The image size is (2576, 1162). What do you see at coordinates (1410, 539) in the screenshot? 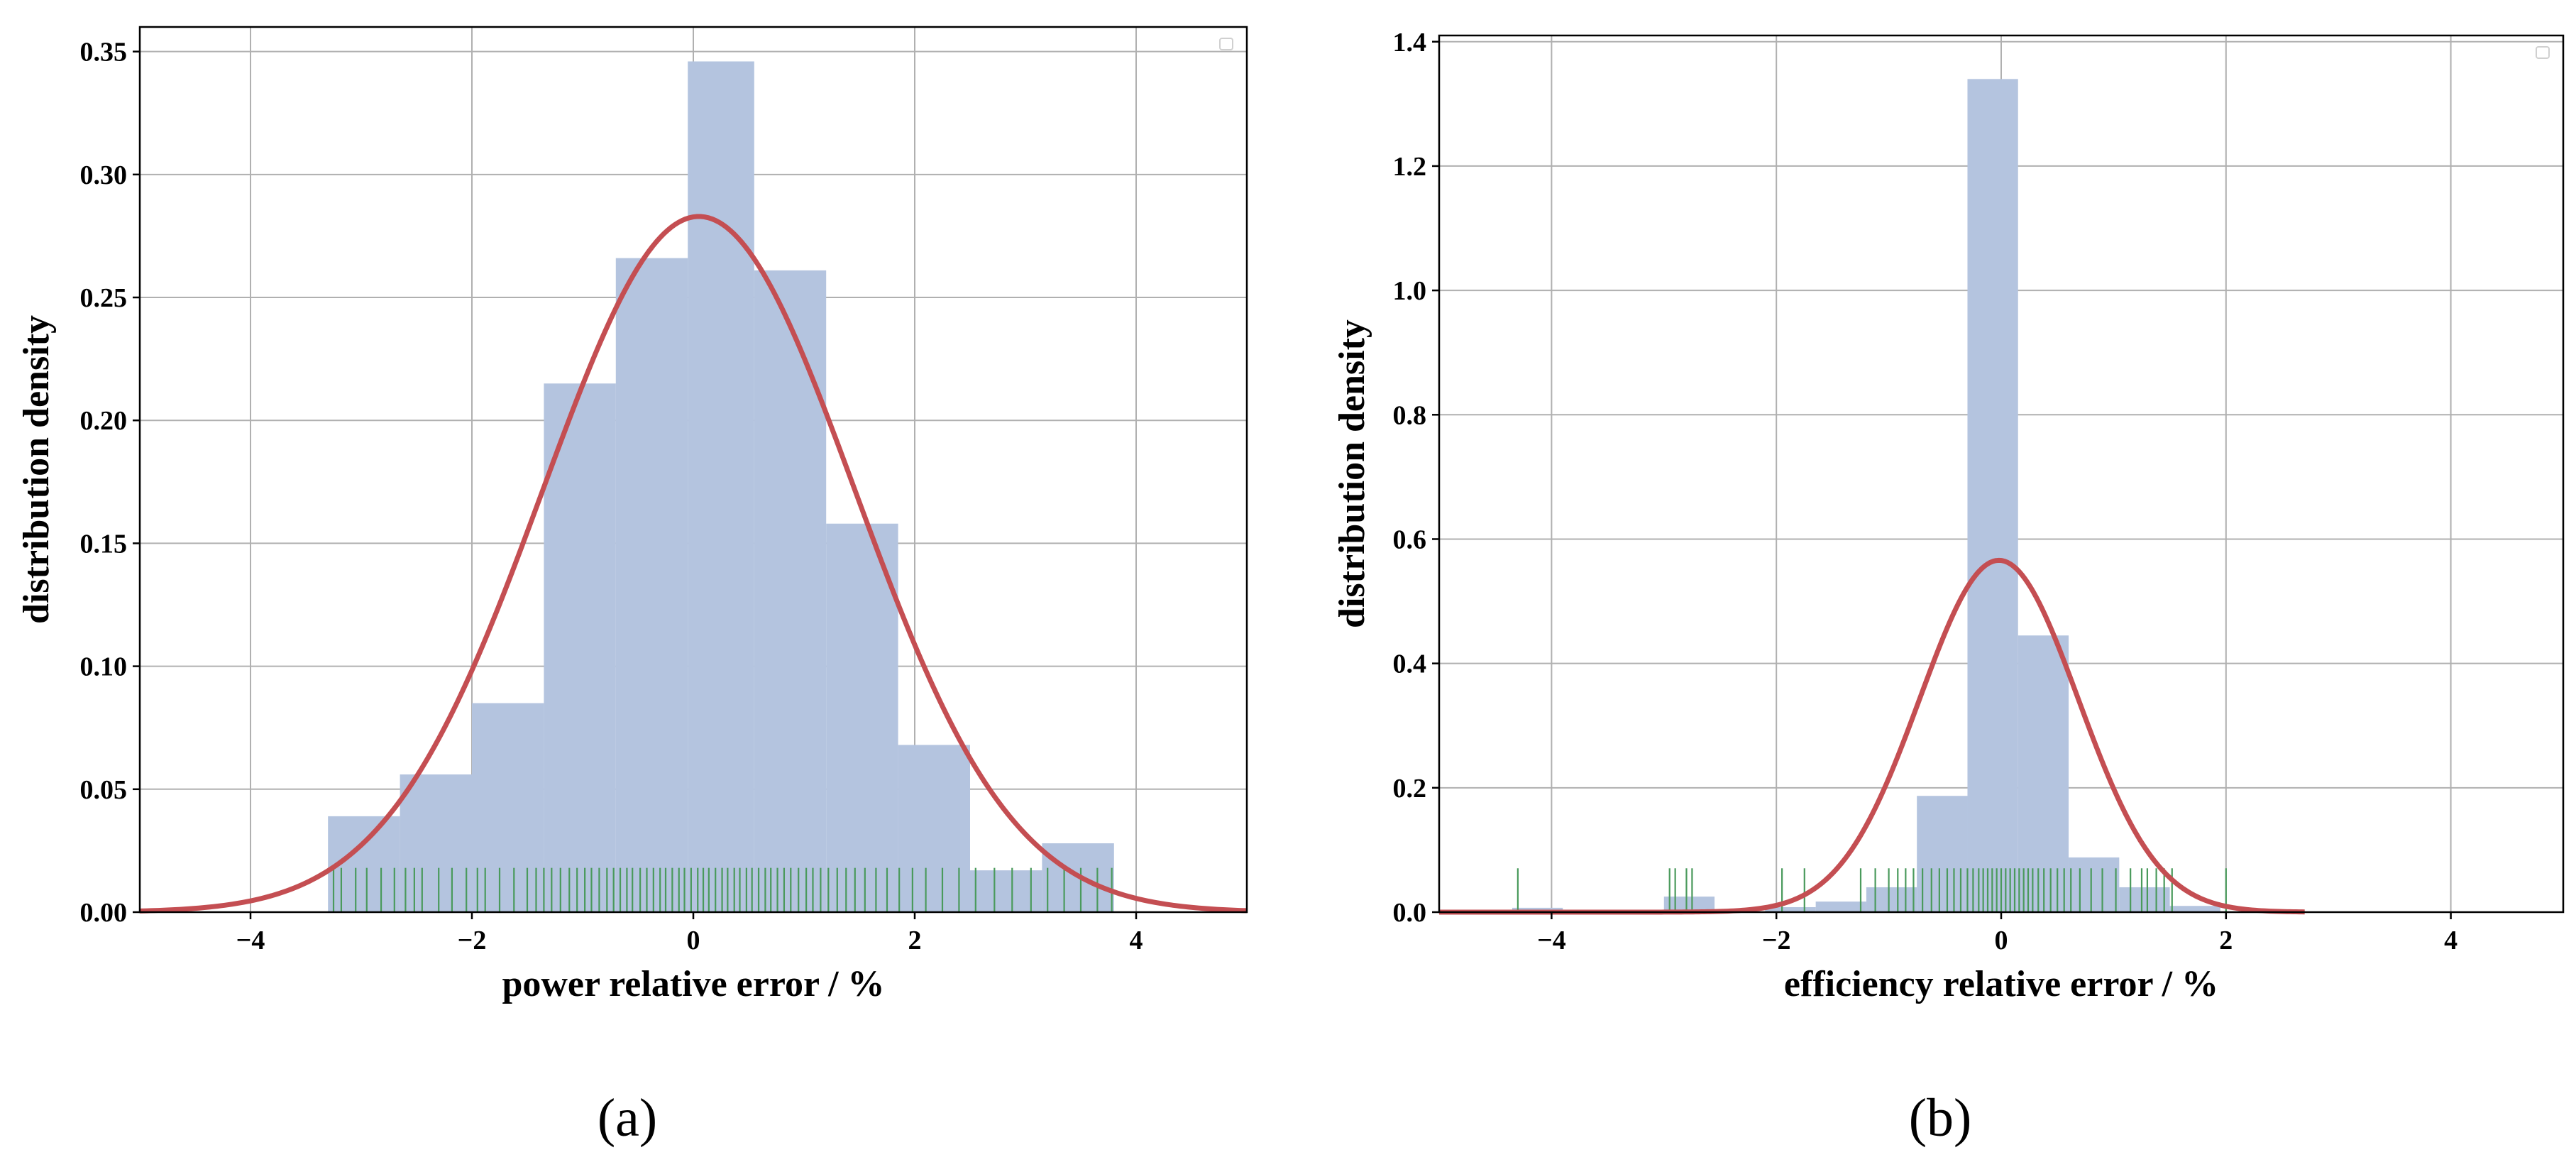
I see `y-tick-label: 0.6` at bounding box center [1410, 539].